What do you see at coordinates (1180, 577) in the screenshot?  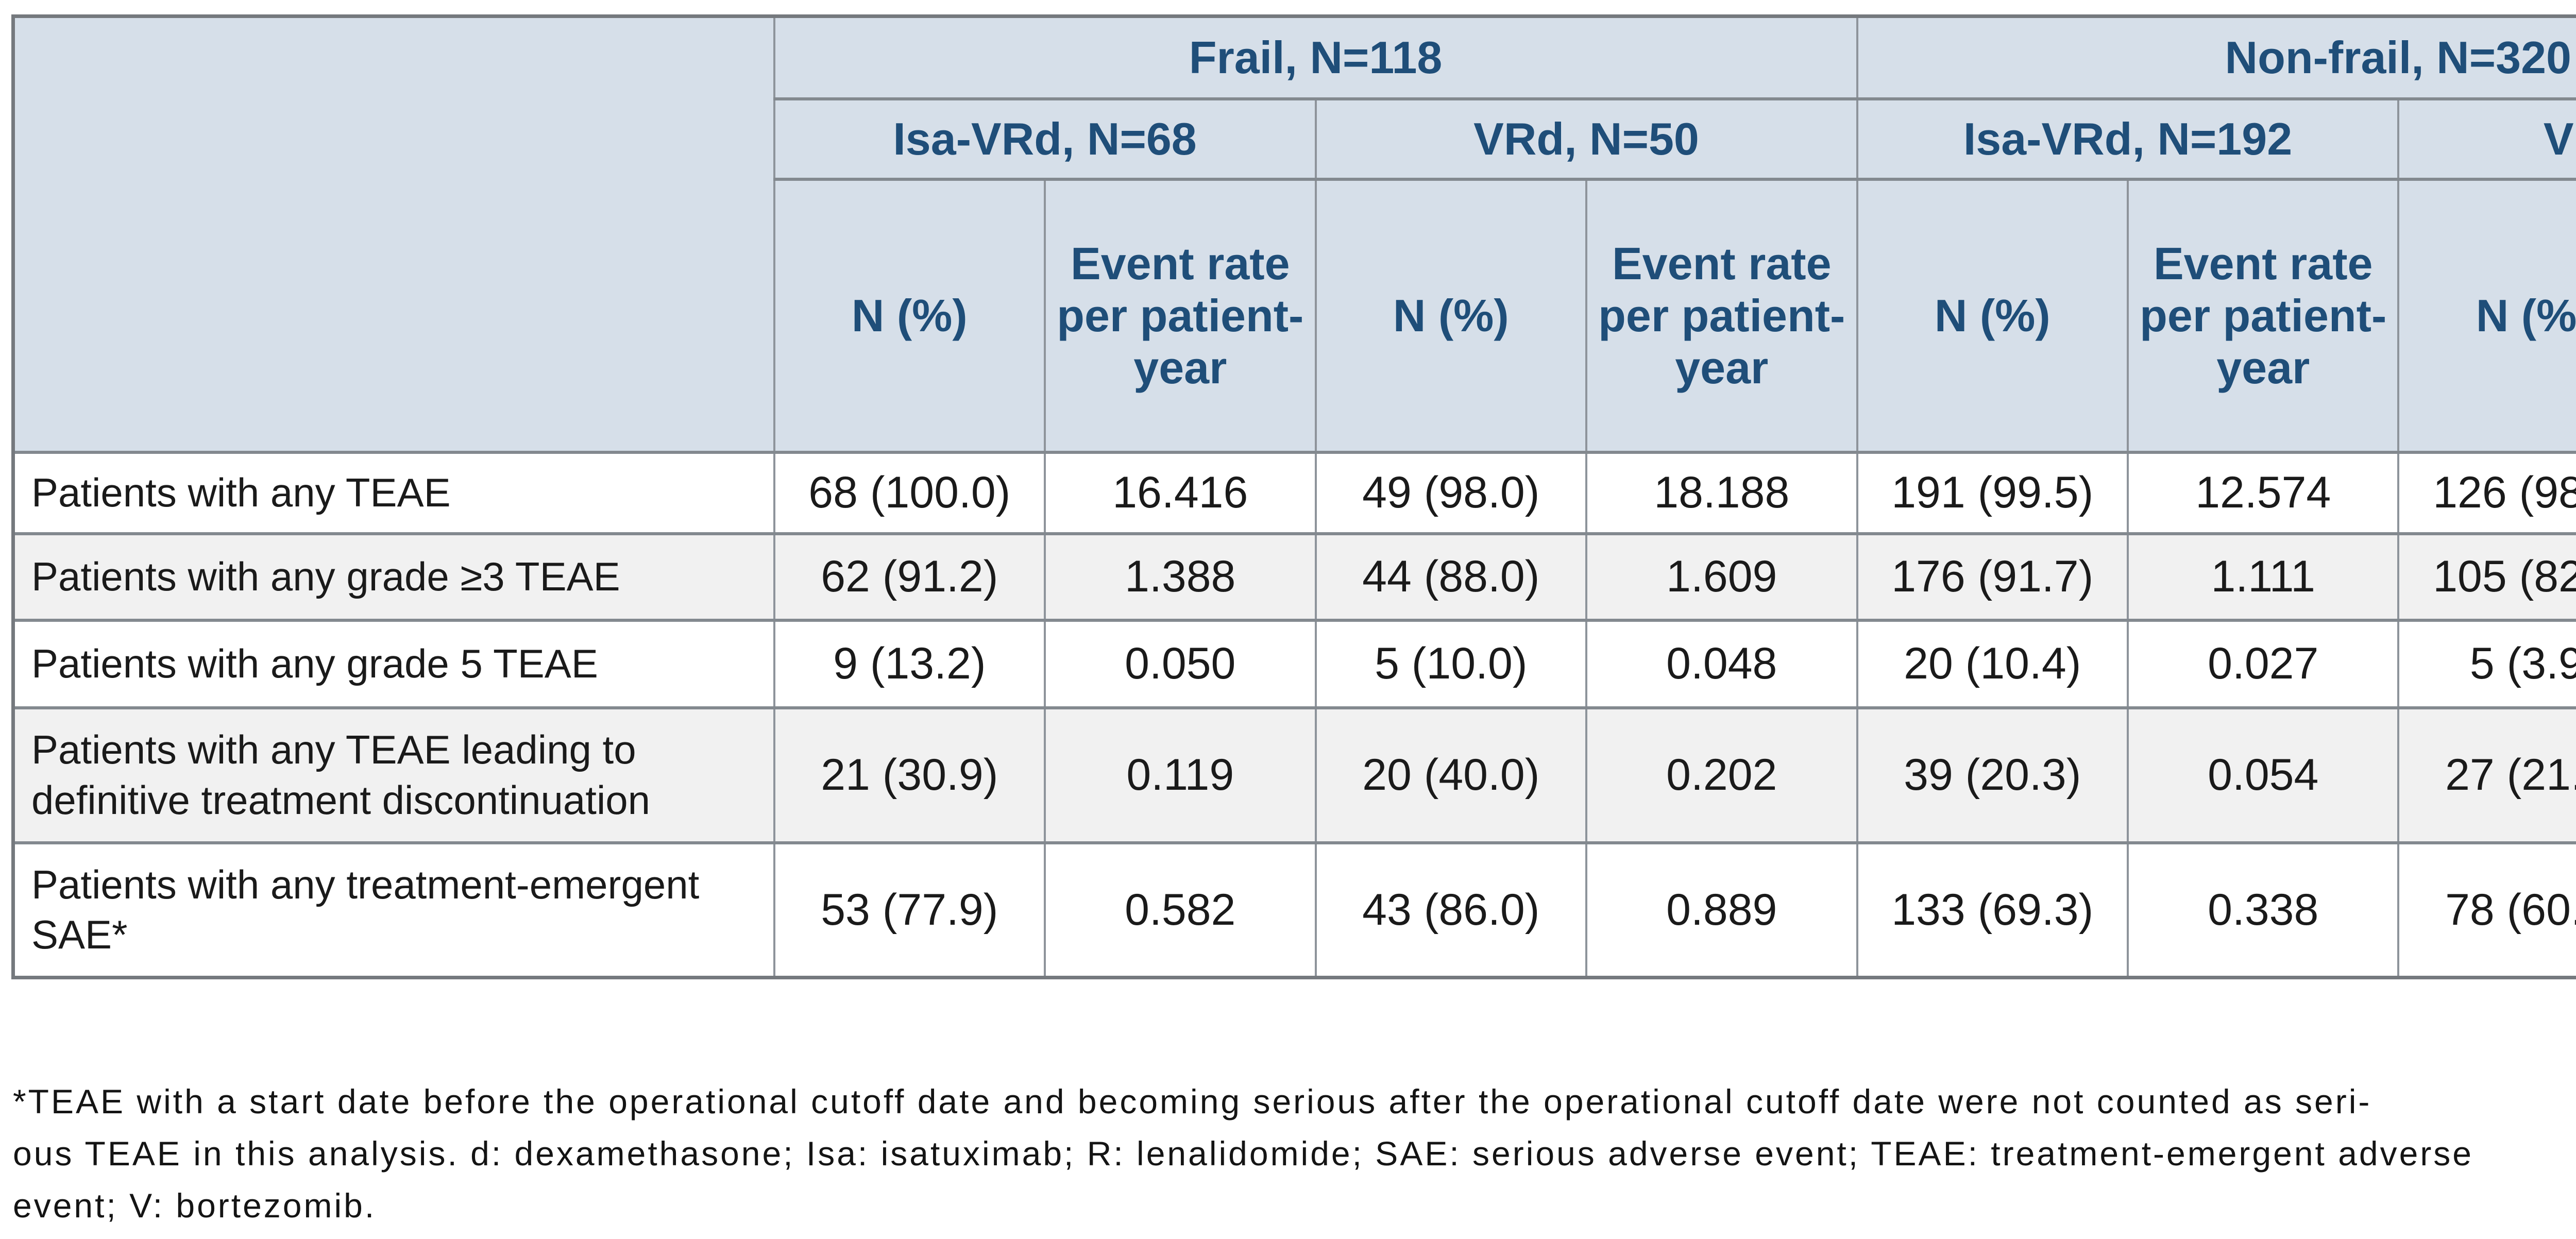 I see `cell-value: 1.388` at bounding box center [1180, 577].